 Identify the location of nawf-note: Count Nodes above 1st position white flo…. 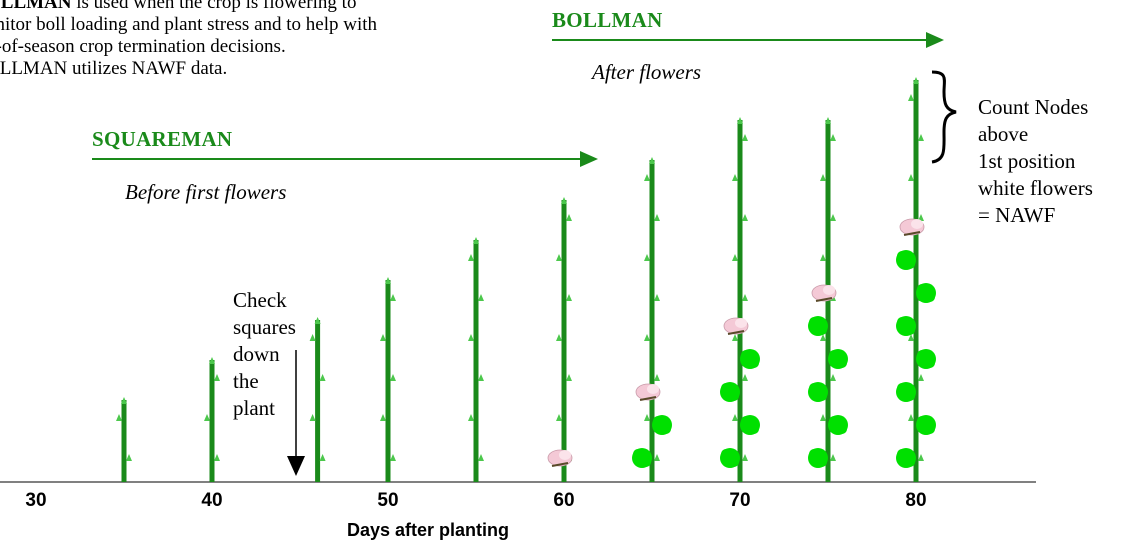
(1035, 161).